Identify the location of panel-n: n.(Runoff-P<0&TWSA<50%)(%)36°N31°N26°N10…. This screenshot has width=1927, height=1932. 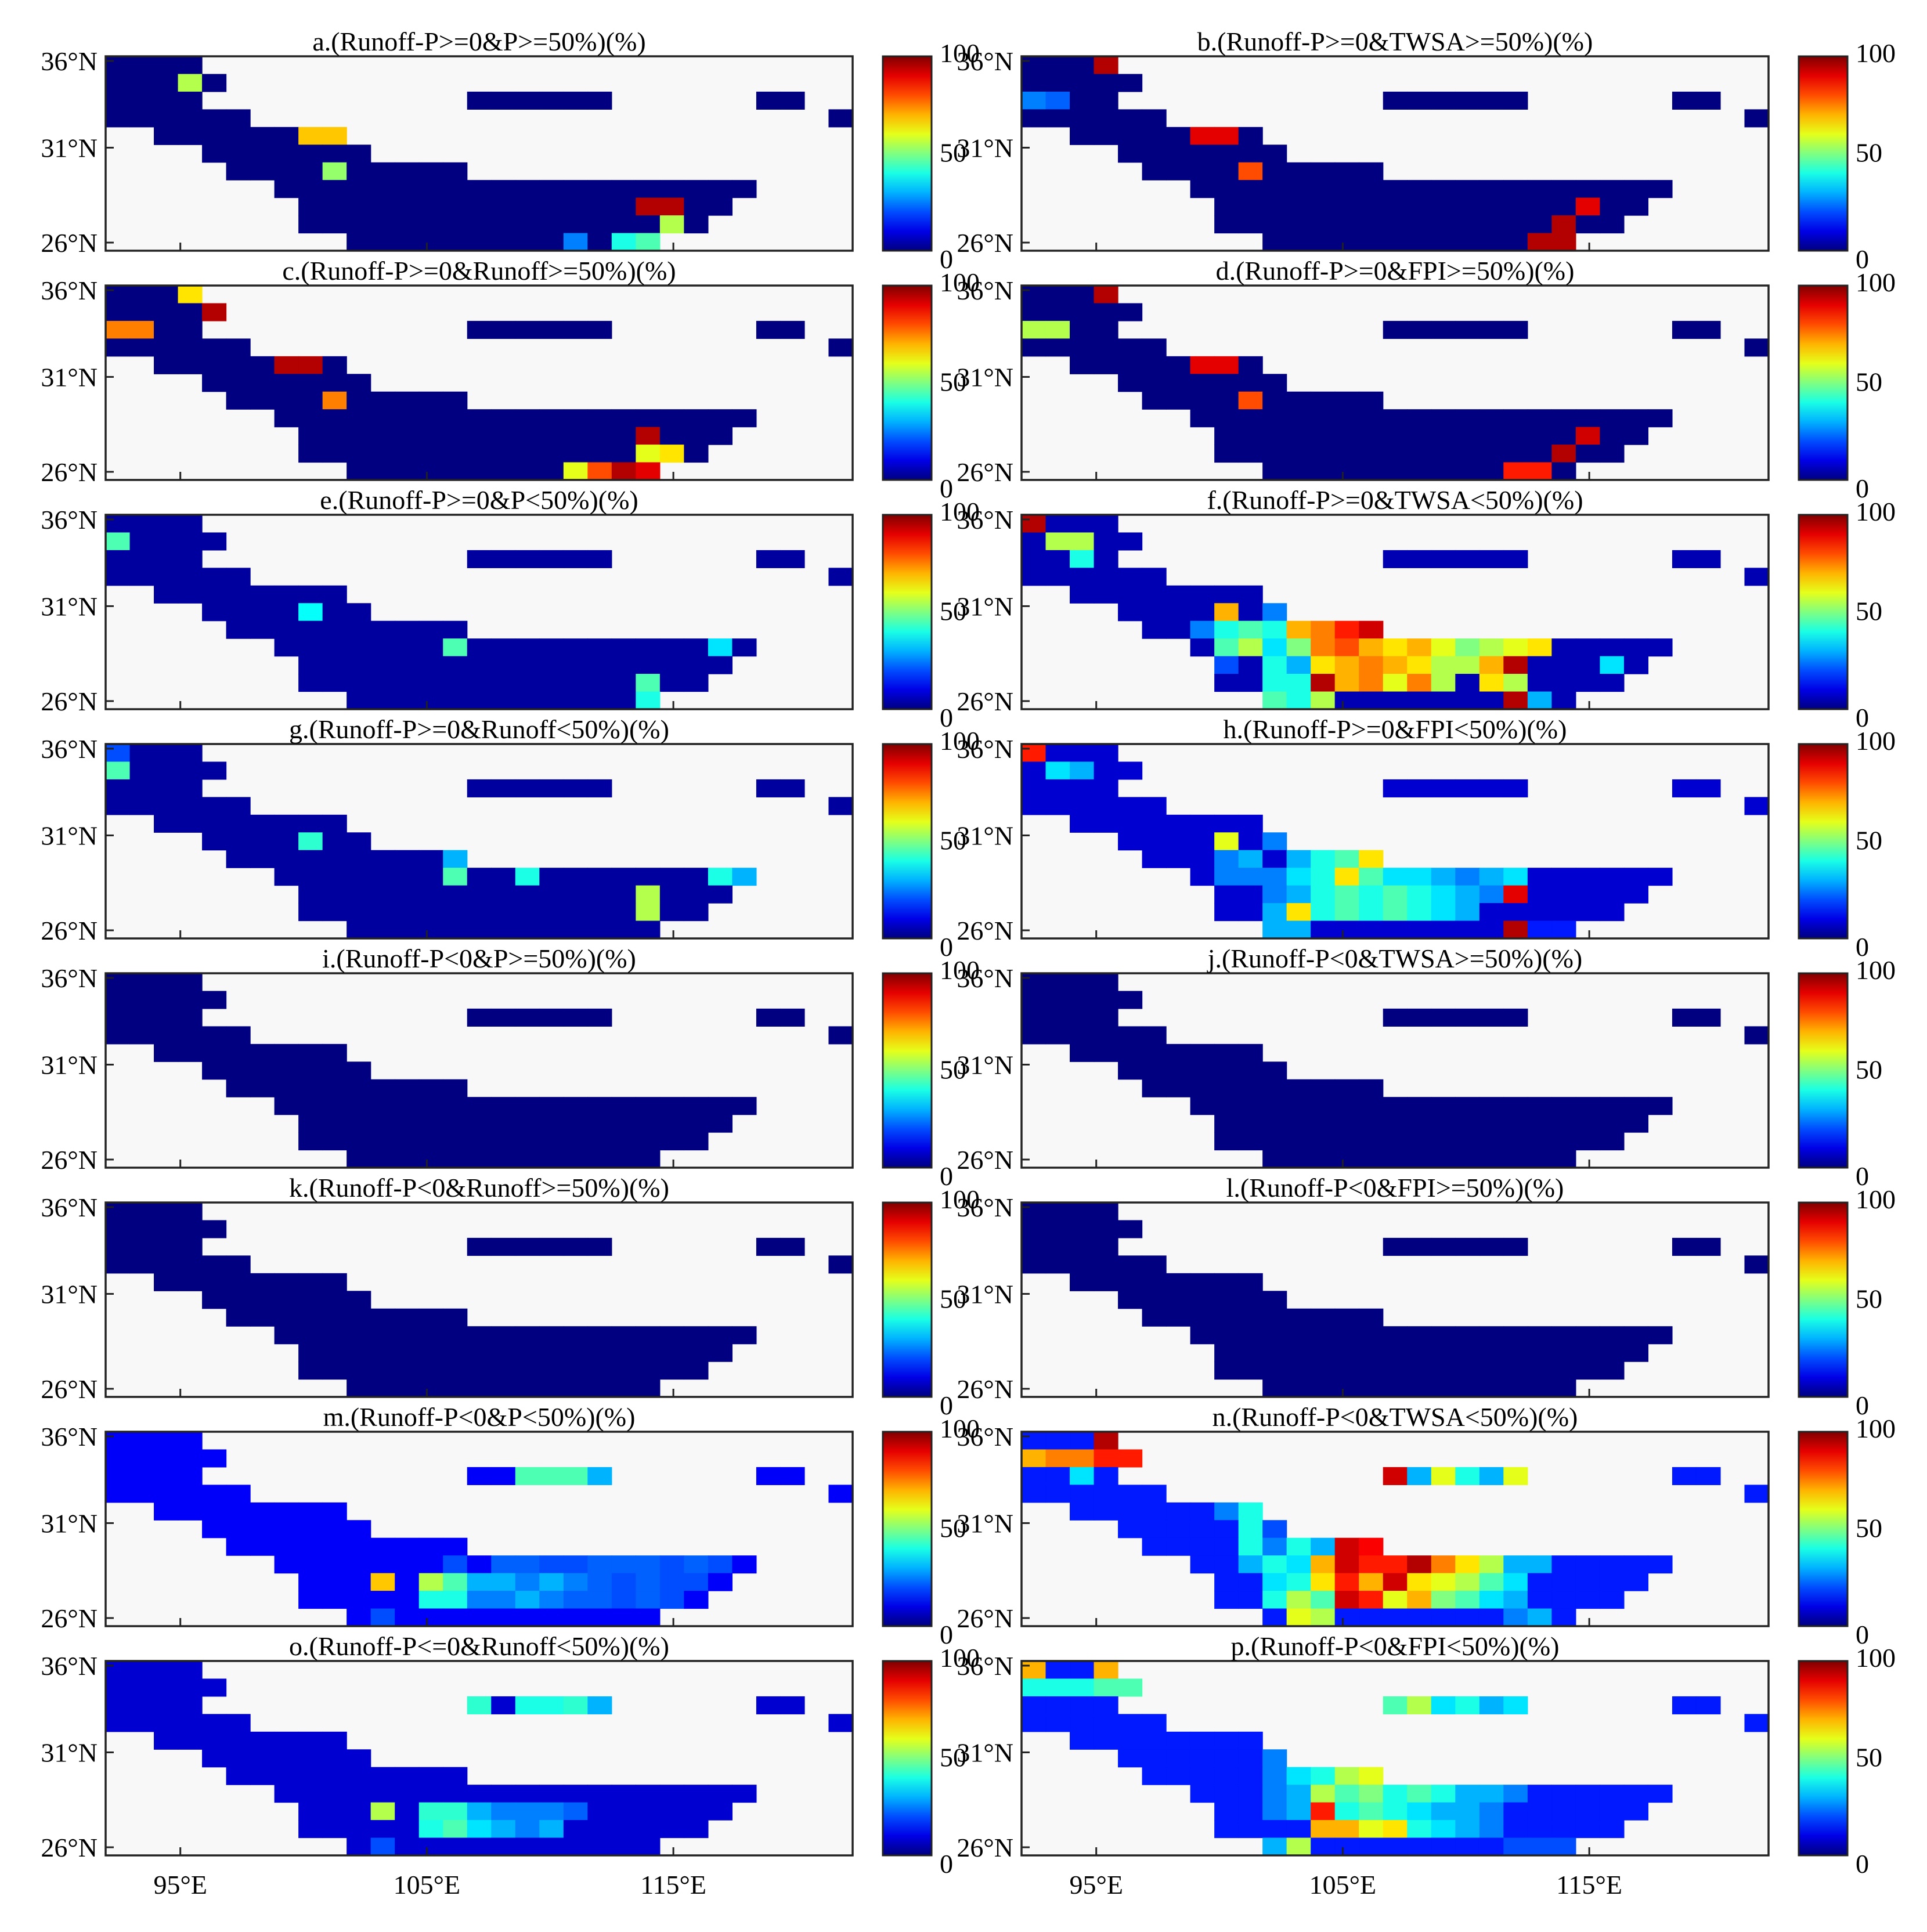
(1426, 1525).